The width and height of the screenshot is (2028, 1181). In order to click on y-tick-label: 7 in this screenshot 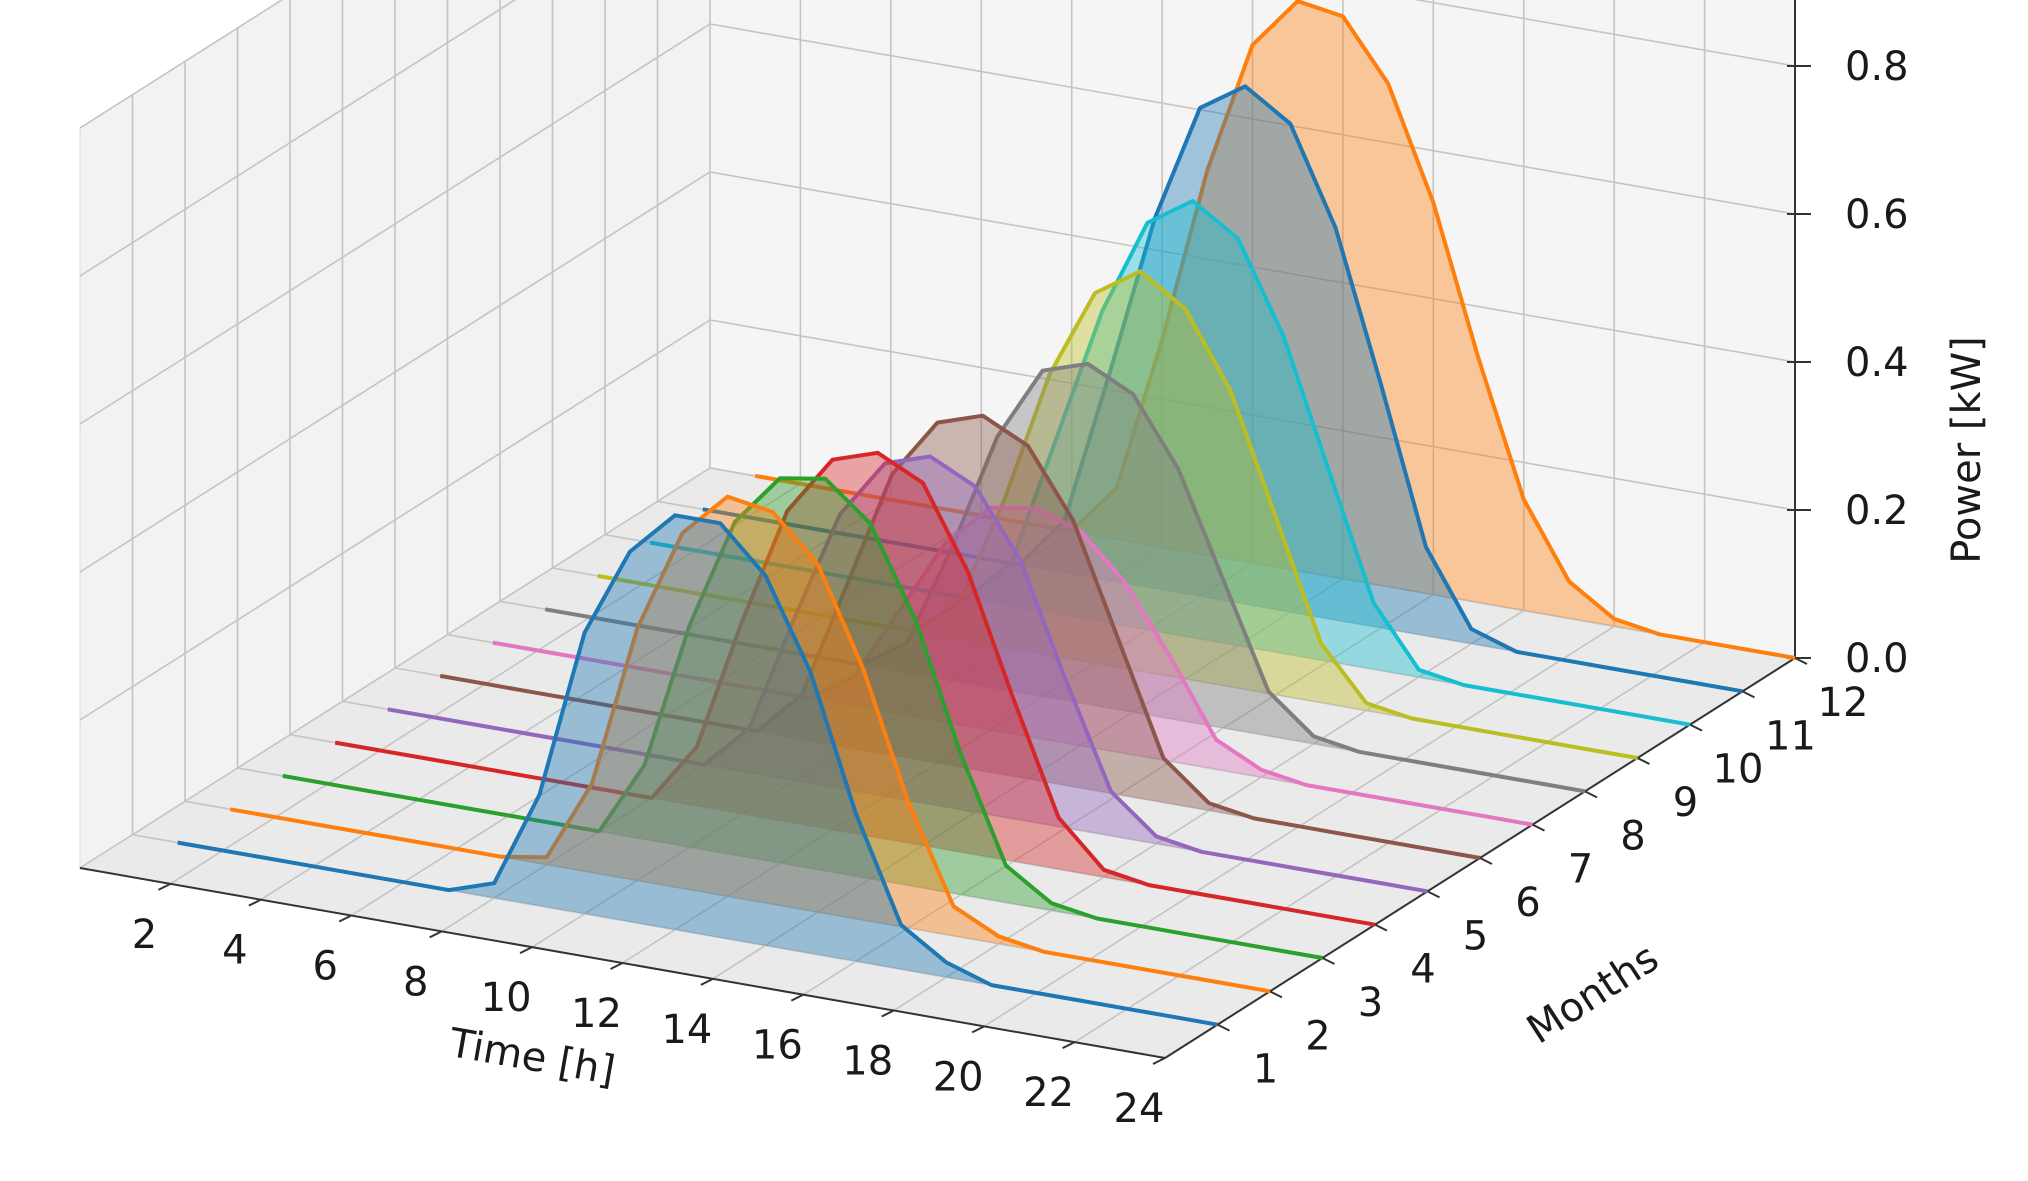, I will do `click(1580, 870)`.